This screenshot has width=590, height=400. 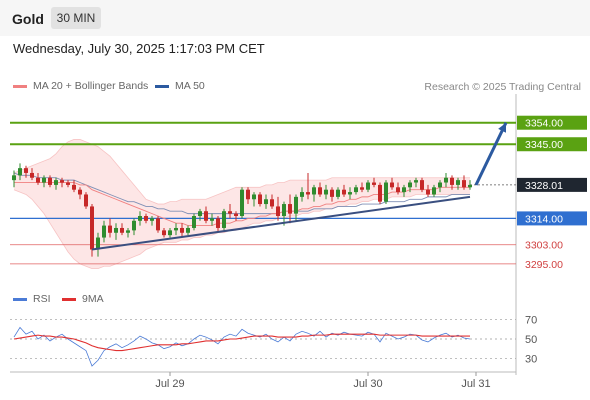 I want to click on x-tick-label-jul-30: Jul 30, so click(x=367, y=384).